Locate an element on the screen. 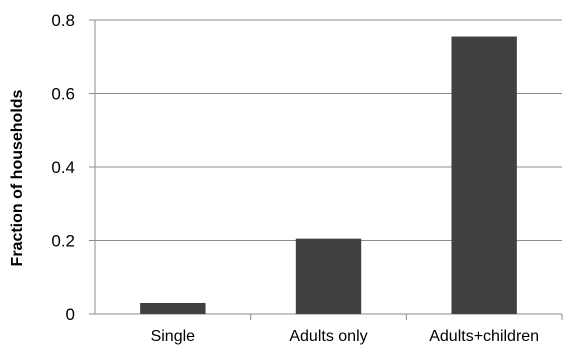 The width and height of the screenshot is (574, 347). bar-adults-children is located at coordinates (483, 175).